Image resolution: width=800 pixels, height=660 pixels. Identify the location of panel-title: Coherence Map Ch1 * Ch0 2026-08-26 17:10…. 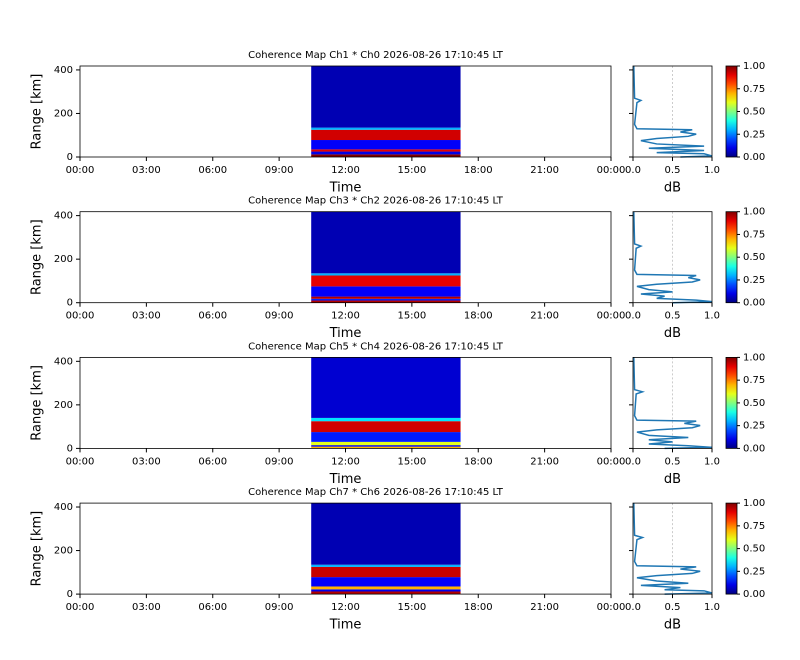
(376, 55).